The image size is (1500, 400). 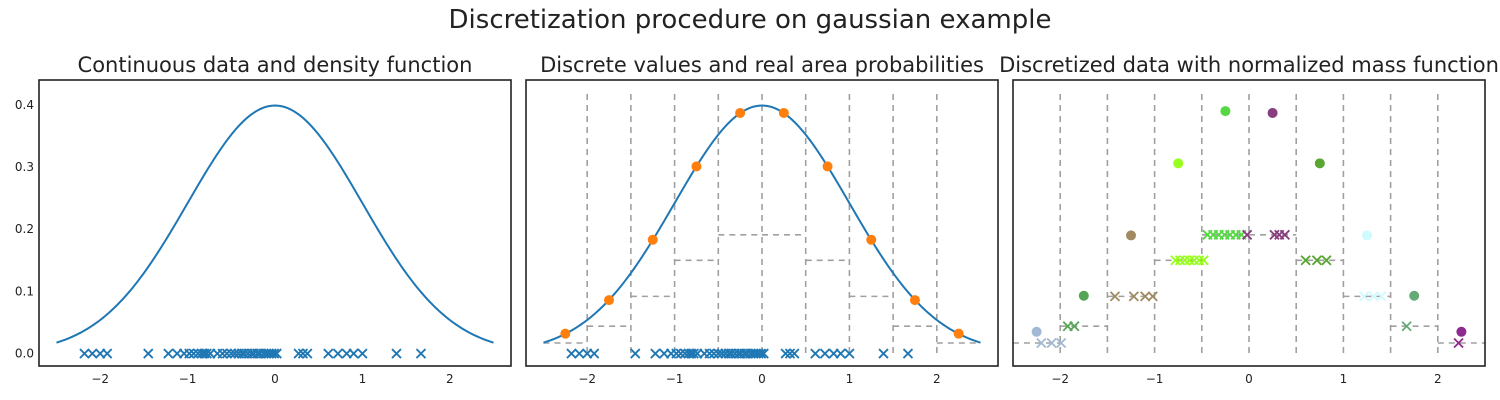 I want to click on y-tick-label: 0.2, so click(x=24, y=229).